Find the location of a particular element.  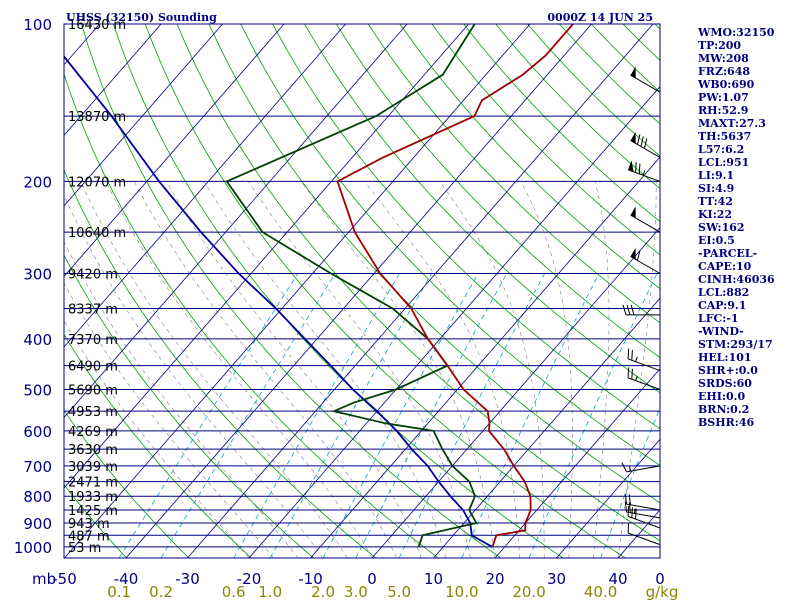

height-label: 13870 m is located at coordinates (97, 117).